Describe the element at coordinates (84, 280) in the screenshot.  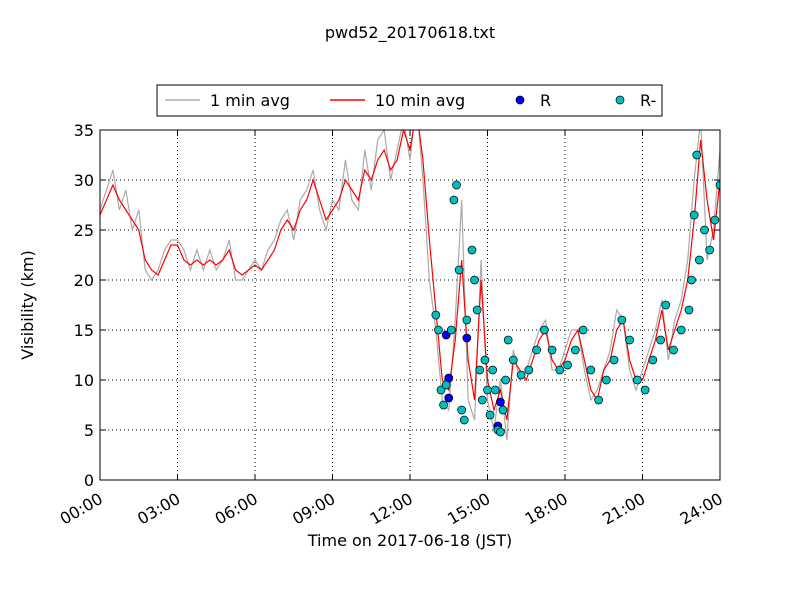
I see `y-tick-label: 20` at that location.